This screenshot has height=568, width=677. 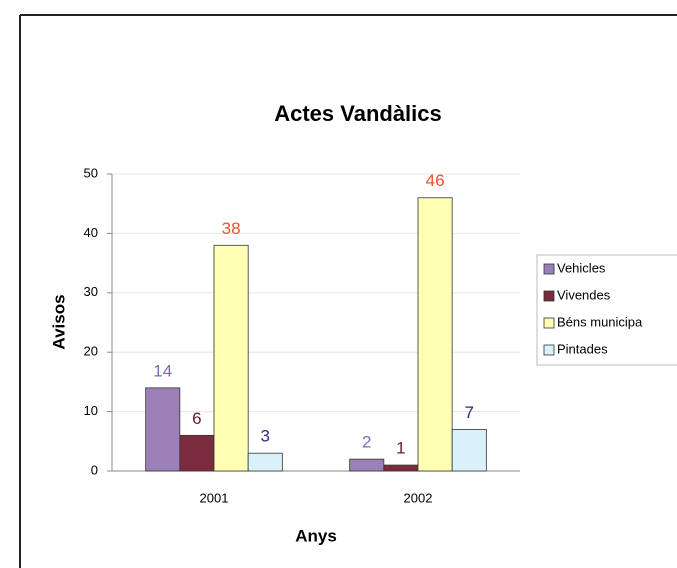 I want to click on chart-title: Actes Vandàlics, so click(x=358, y=113).